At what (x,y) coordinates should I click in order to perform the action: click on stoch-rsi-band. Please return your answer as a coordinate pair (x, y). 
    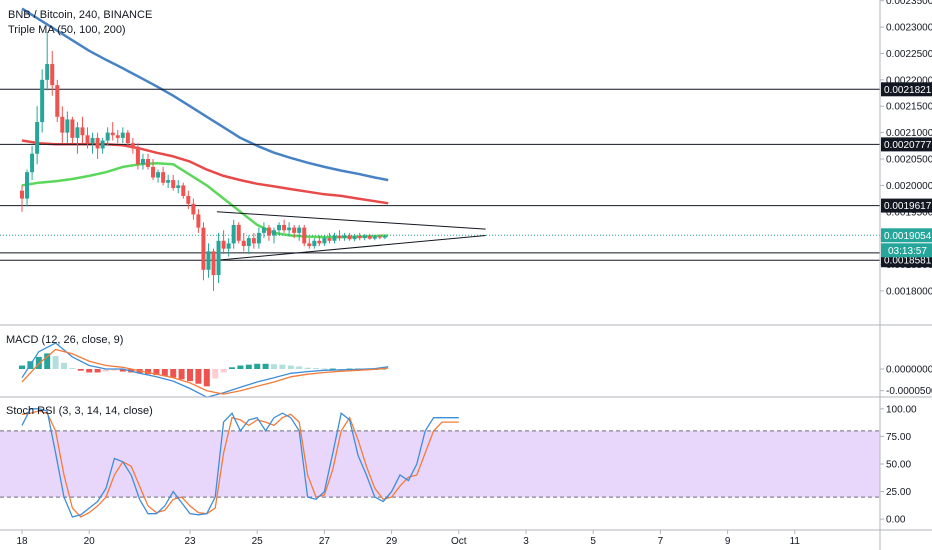
    Looking at the image, I should click on (440, 464).